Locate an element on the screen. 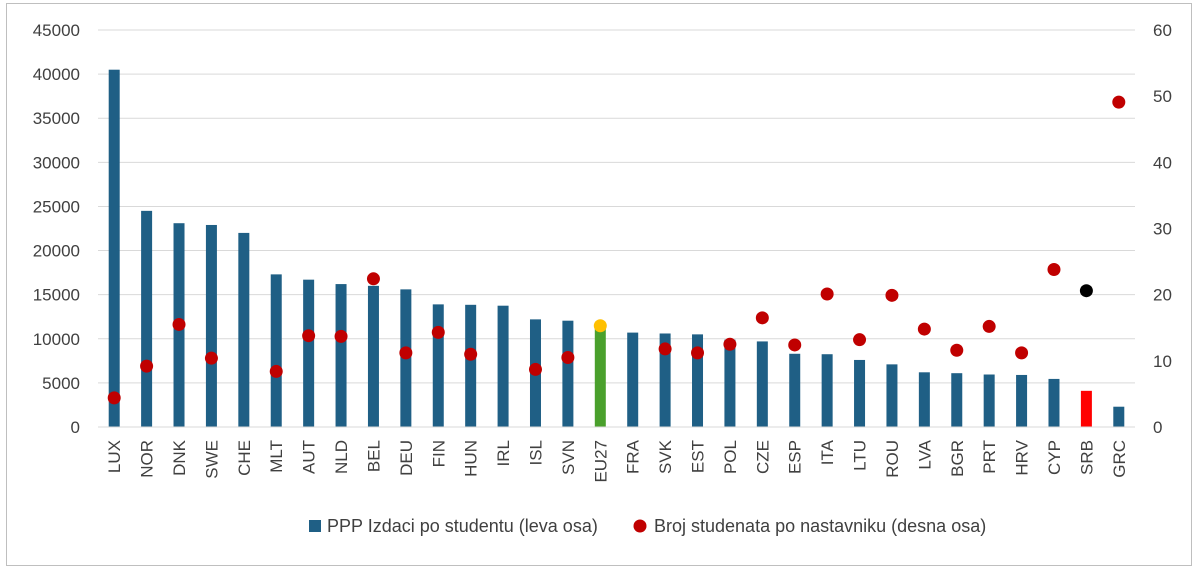 This screenshot has width=1200, height=572. x-tick-label: IRL is located at coordinates (503, 453).